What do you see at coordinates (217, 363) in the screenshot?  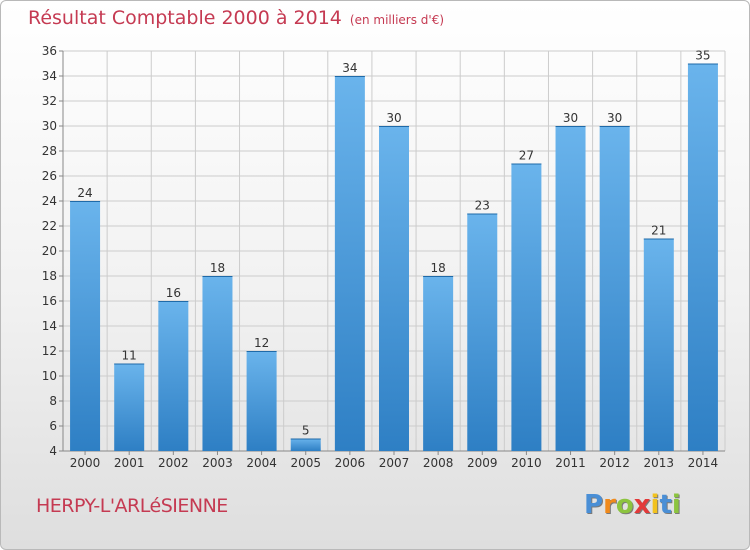 I see `bar-2003` at bounding box center [217, 363].